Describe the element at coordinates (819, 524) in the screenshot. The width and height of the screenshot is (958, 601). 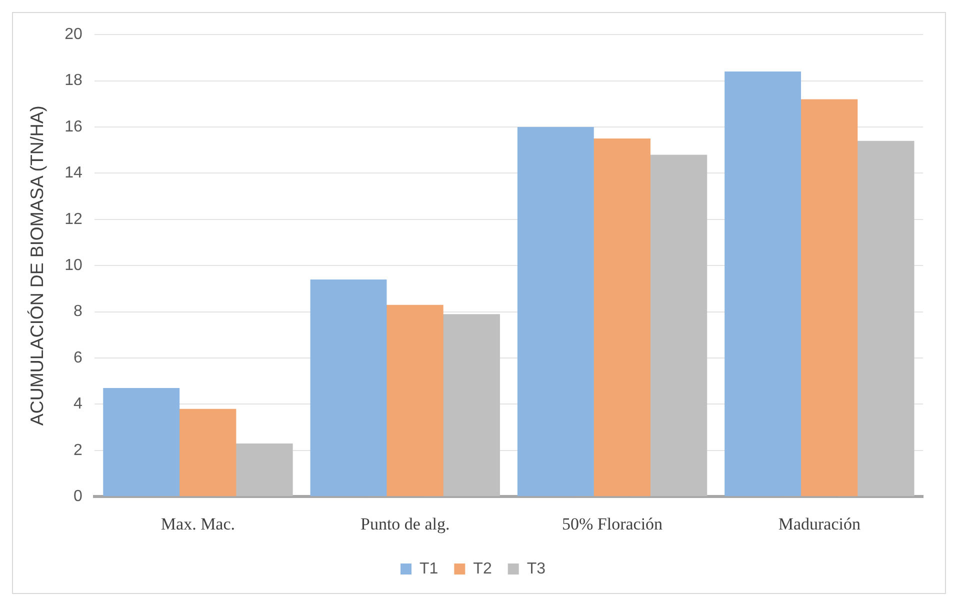
I see `x-tick-label: Maduración` at that location.